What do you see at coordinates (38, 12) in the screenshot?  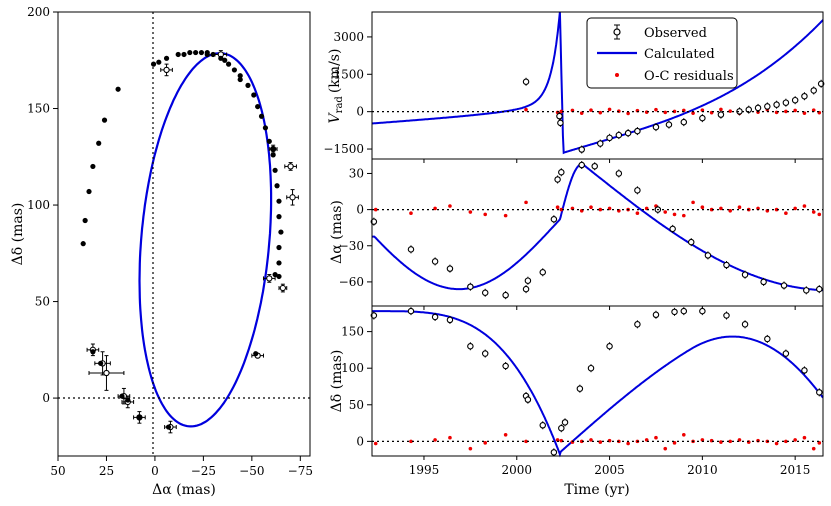 I see `sky-y-tick-label: 200` at bounding box center [38, 12].